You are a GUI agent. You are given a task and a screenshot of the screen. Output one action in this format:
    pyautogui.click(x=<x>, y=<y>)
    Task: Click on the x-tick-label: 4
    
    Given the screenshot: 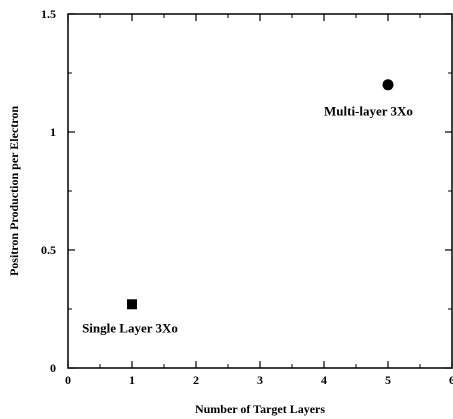 What is the action you would take?
    pyautogui.click(x=324, y=380)
    